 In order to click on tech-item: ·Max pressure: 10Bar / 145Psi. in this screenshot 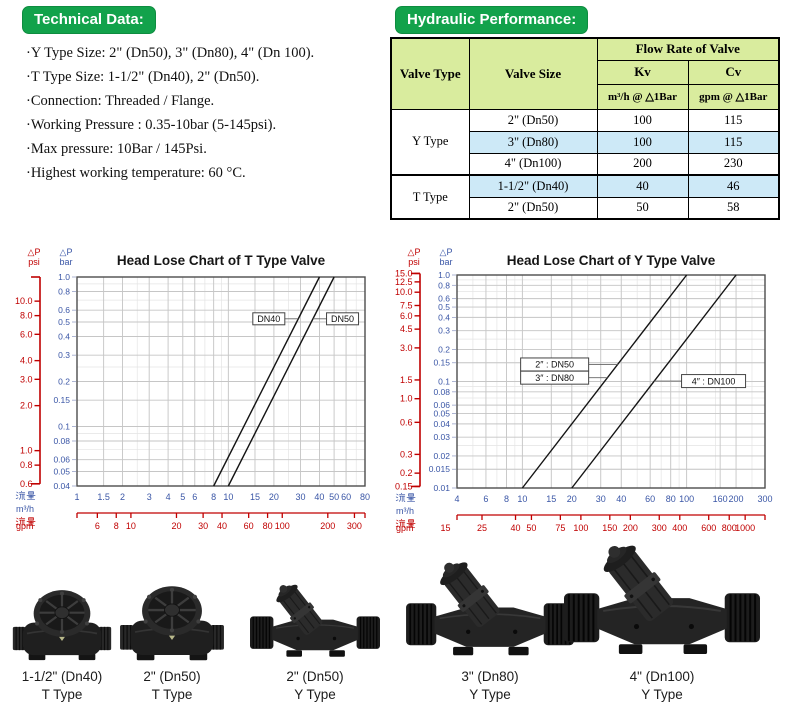, I will do `click(116, 149)`.